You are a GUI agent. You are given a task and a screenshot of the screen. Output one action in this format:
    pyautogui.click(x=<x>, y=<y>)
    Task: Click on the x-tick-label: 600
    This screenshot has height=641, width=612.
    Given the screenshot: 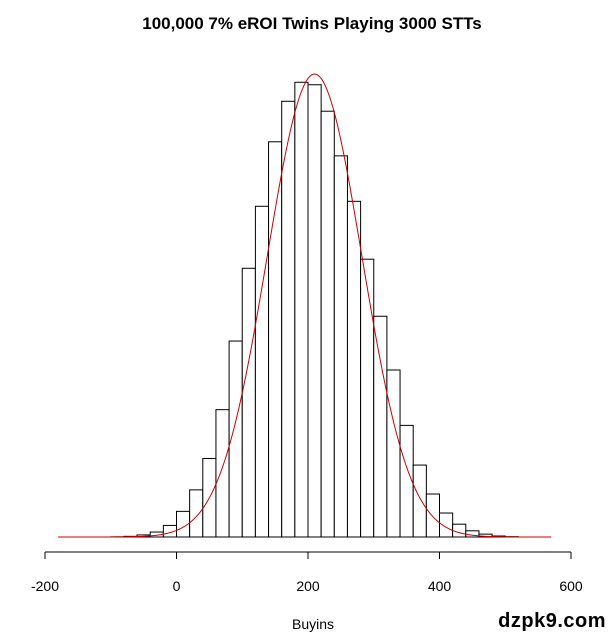 What is the action you would take?
    pyautogui.click(x=571, y=586)
    